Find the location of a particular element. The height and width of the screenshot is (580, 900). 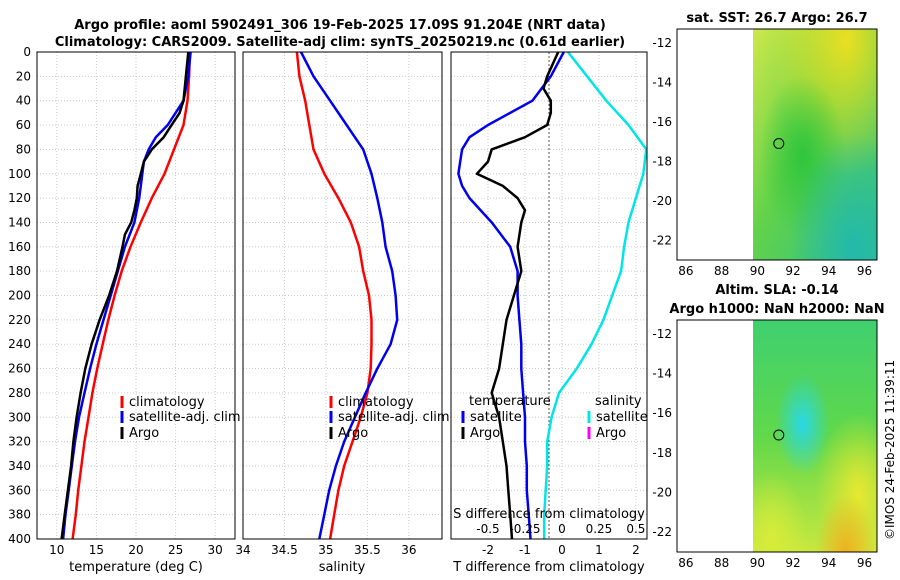

series-line-temperature-satellite is located at coordinates (511, 295).